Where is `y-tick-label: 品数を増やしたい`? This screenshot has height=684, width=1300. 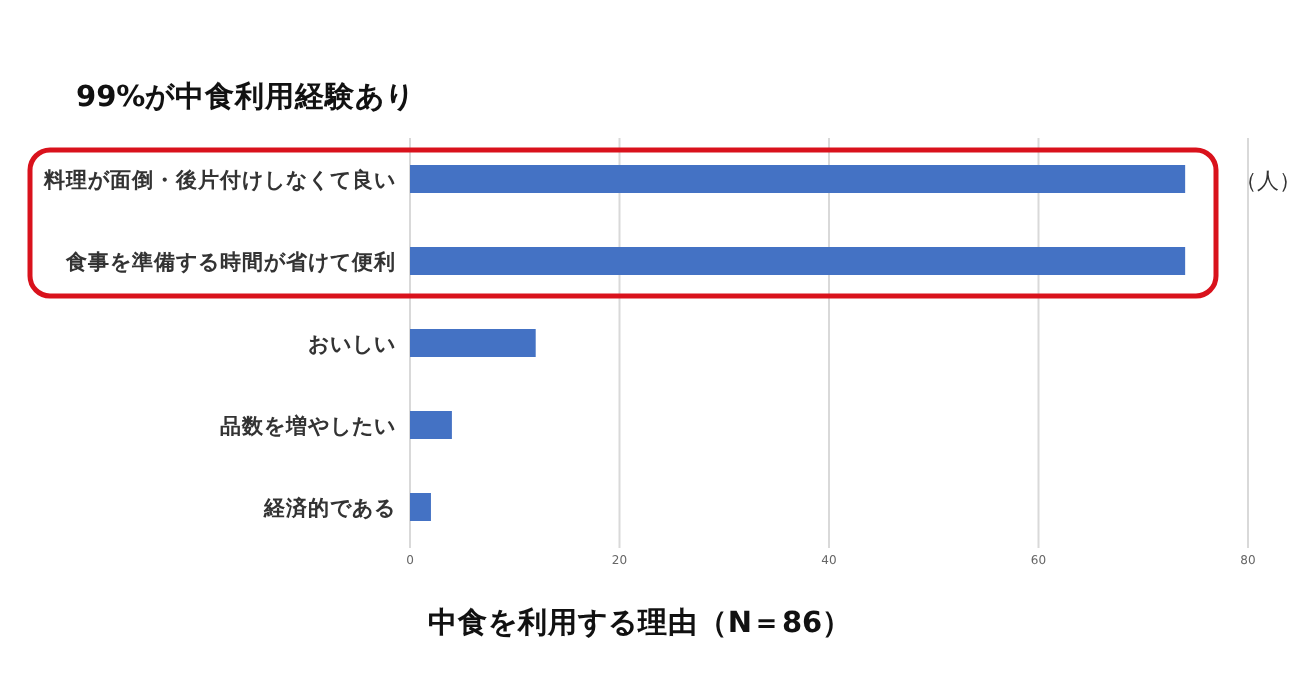 y-tick-label: 品数を増やしたい is located at coordinates (308, 426).